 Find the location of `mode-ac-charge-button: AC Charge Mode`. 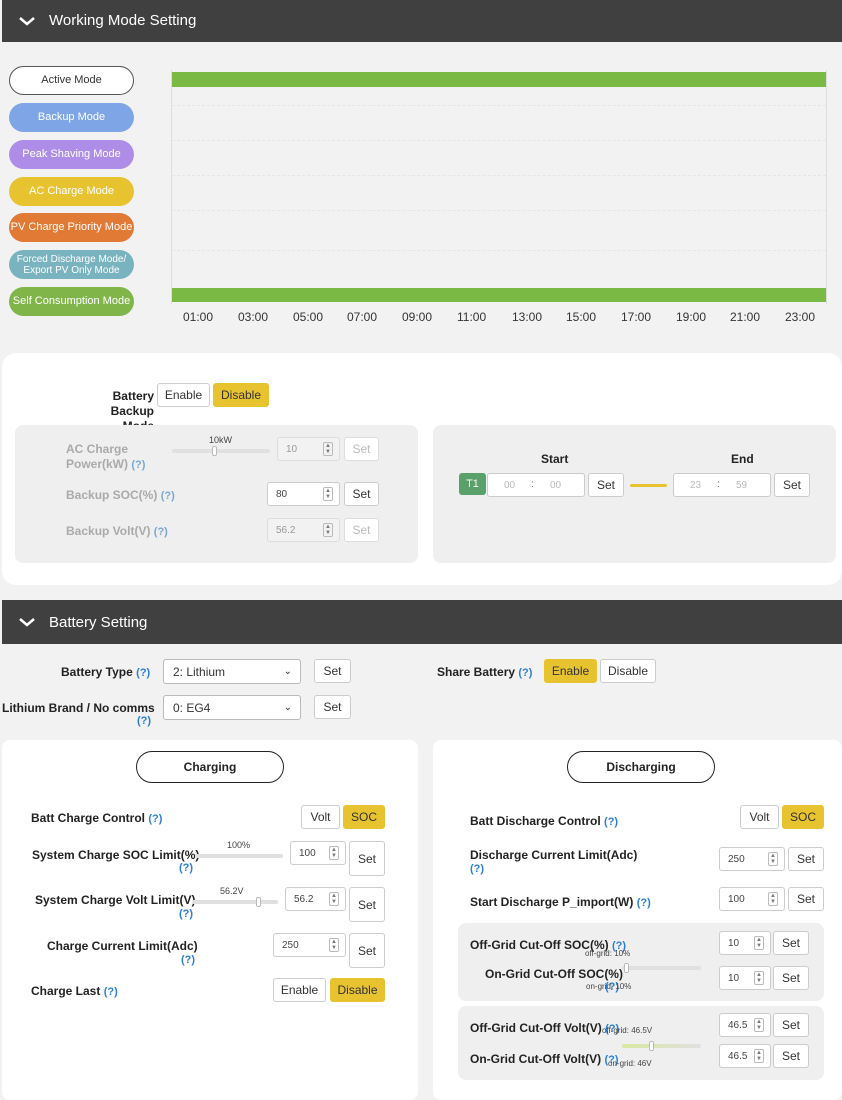

mode-ac-charge-button: AC Charge Mode is located at coordinates (71, 191).